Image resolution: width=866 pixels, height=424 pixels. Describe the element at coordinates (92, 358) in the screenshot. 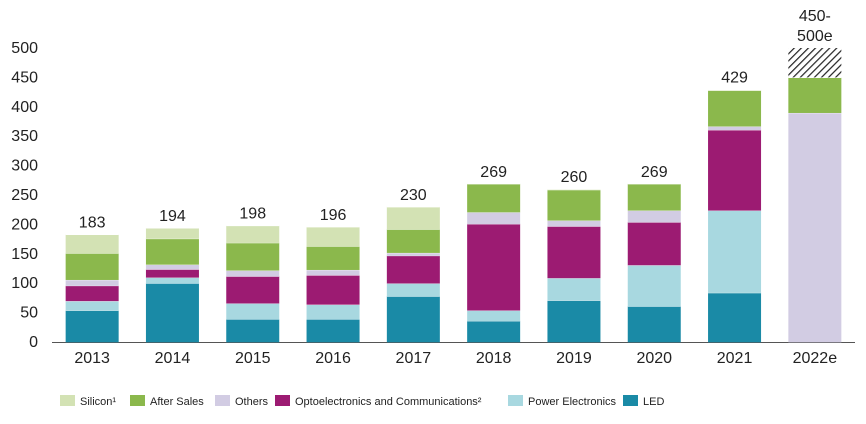

I see `x-tick-label: 2013` at that location.